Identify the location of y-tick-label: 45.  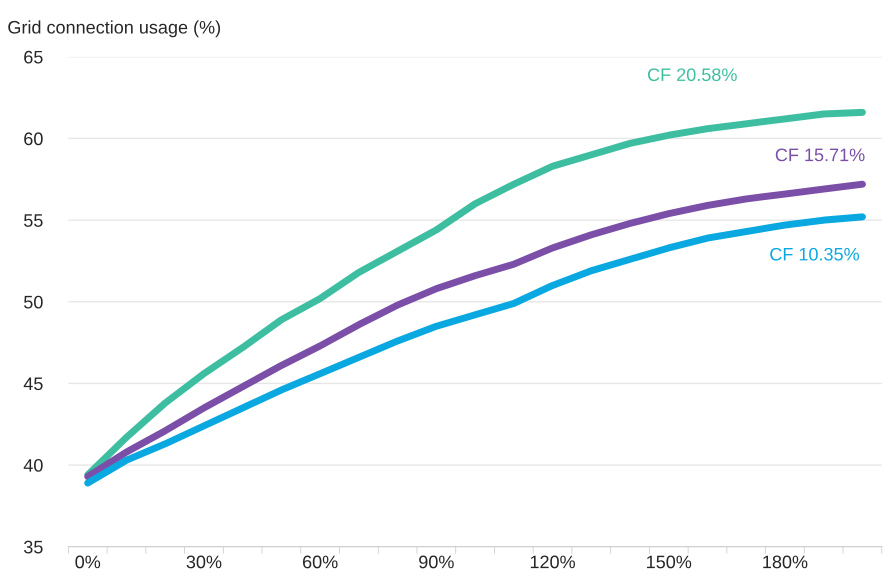
(33, 384).